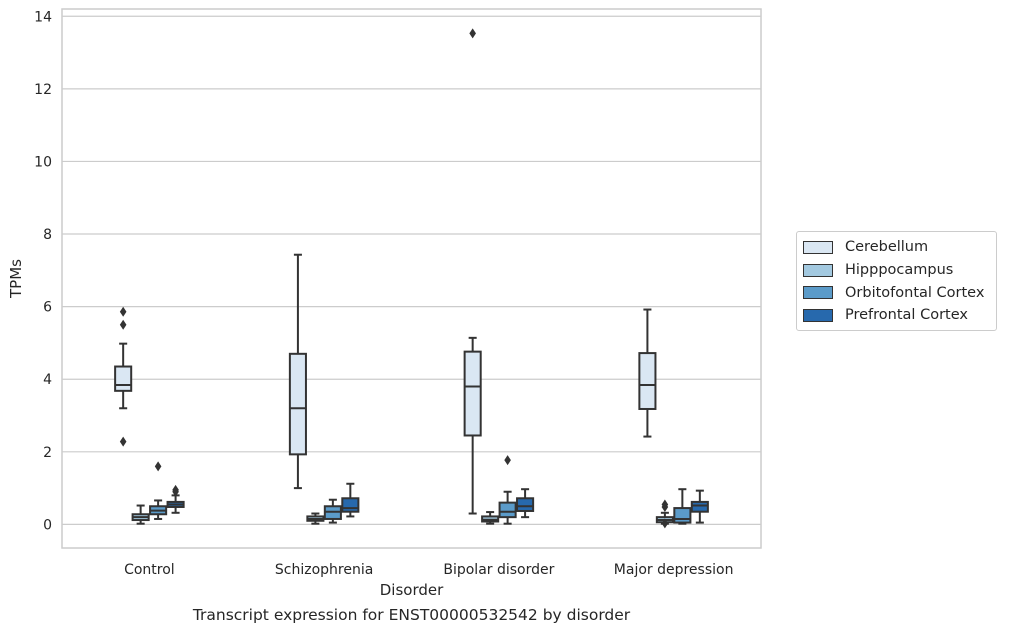 This screenshot has width=1009, height=634. I want to click on y-tick-labels: 0 2 4 6 8 10 12 14, so click(43, 271).